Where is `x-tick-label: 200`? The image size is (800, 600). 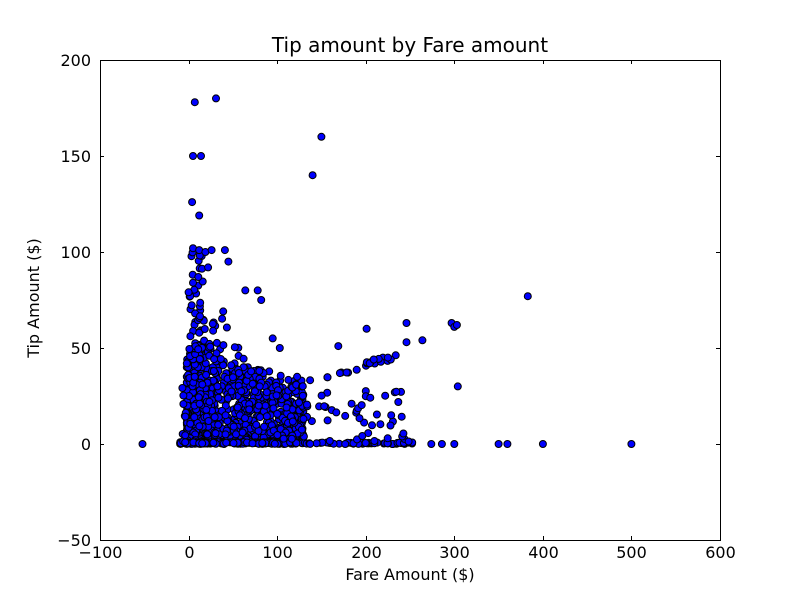
x-tick-label: 200 is located at coordinates (366, 552).